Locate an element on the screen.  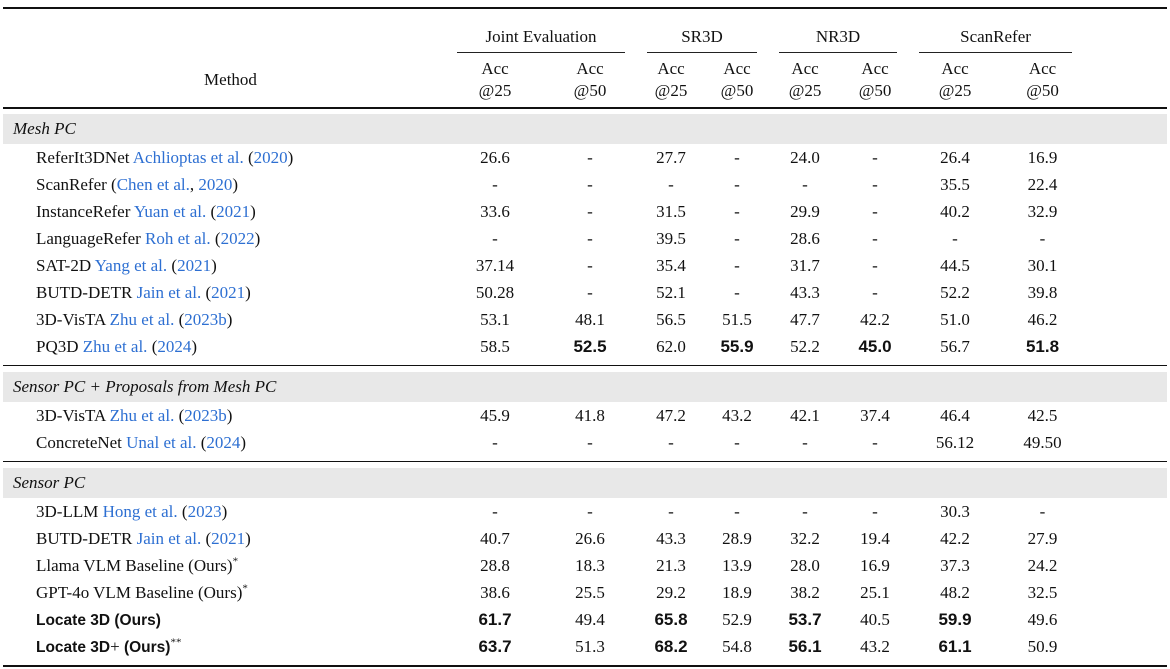
value-cell: 37.4 is located at coordinates (875, 415).